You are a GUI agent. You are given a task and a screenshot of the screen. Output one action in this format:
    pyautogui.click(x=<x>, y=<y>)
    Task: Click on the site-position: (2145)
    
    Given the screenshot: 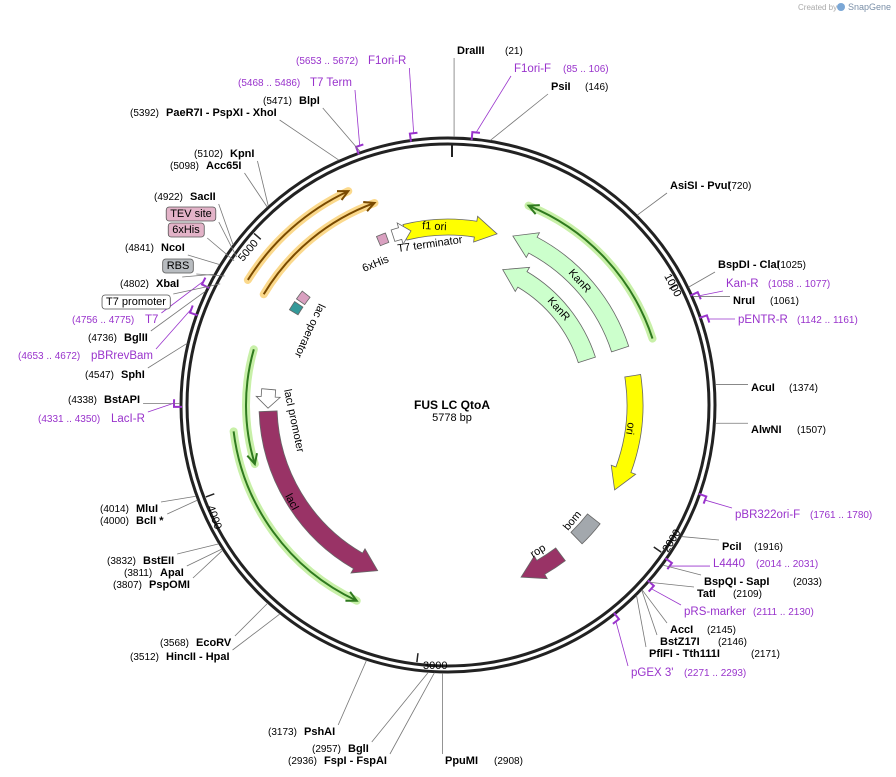 What is the action you would take?
    pyautogui.click(x=721, y=630)
    